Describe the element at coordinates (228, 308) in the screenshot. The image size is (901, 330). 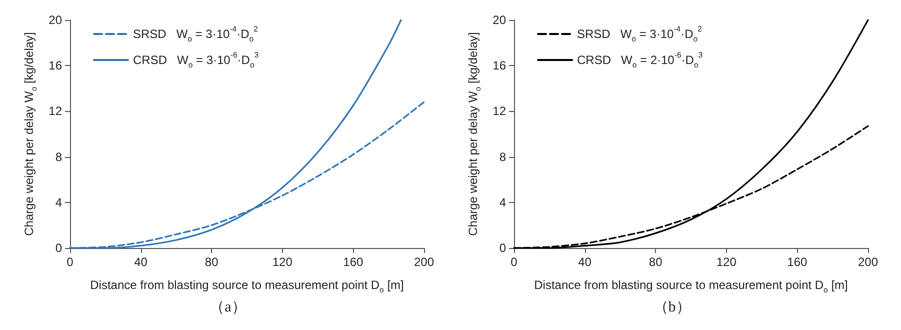
I see `text: （a）` at that location.